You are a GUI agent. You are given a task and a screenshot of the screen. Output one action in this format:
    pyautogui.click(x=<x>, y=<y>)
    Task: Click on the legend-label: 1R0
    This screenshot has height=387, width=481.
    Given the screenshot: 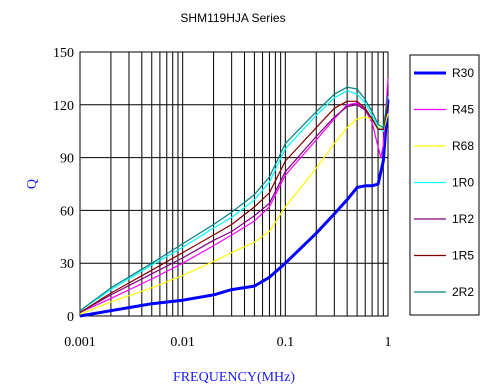 What is the action you would take?
    pyautogui.click(x=463, y=183)
    